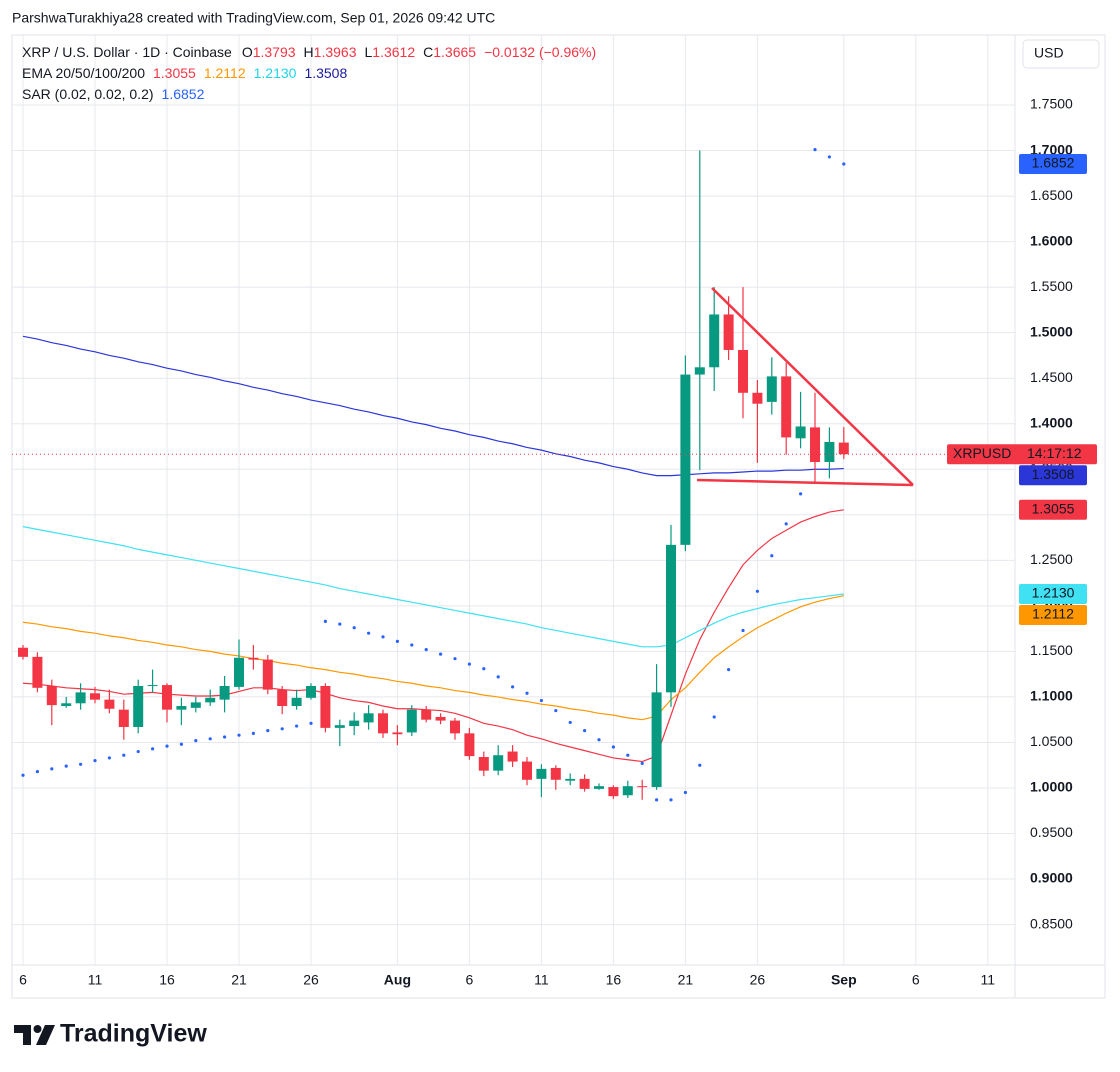  What do you see at coordinates (275, 73) in the screenshot?
I see `ema-value: 1.2130` at bounding box center [275, 73].